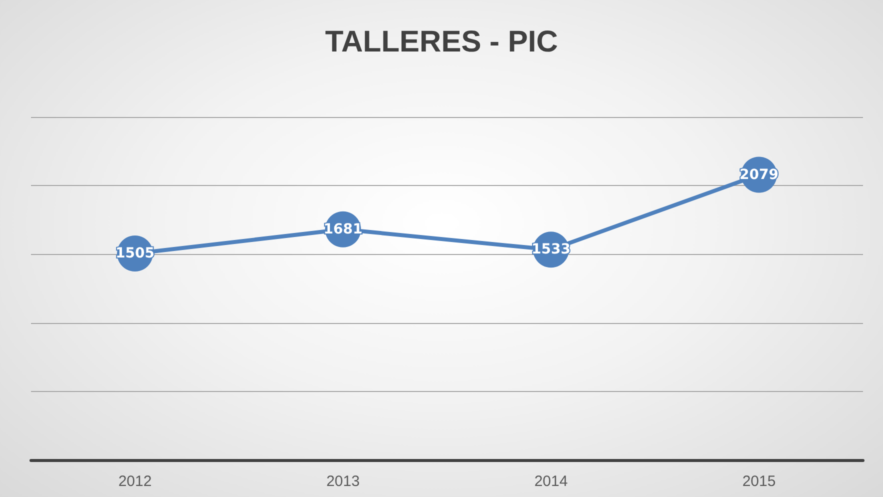 The height and width of the screenshot is (497, 883). What do you see at coordinates (551, 481) in the screenshot?
I see `x-tick-label: 2014` at bounding box center [551, 481].